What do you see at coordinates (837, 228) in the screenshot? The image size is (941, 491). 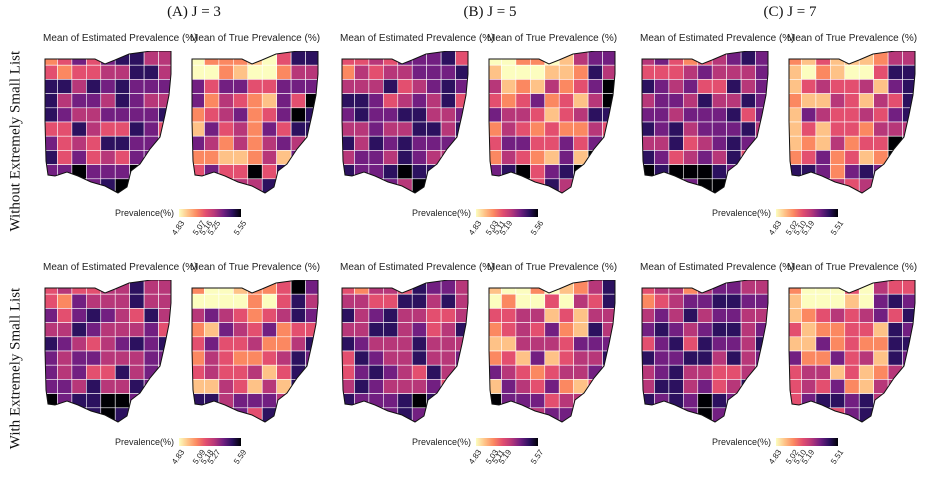 I see `legend-tick-label: 5.51` at bounding box center [837, 228].